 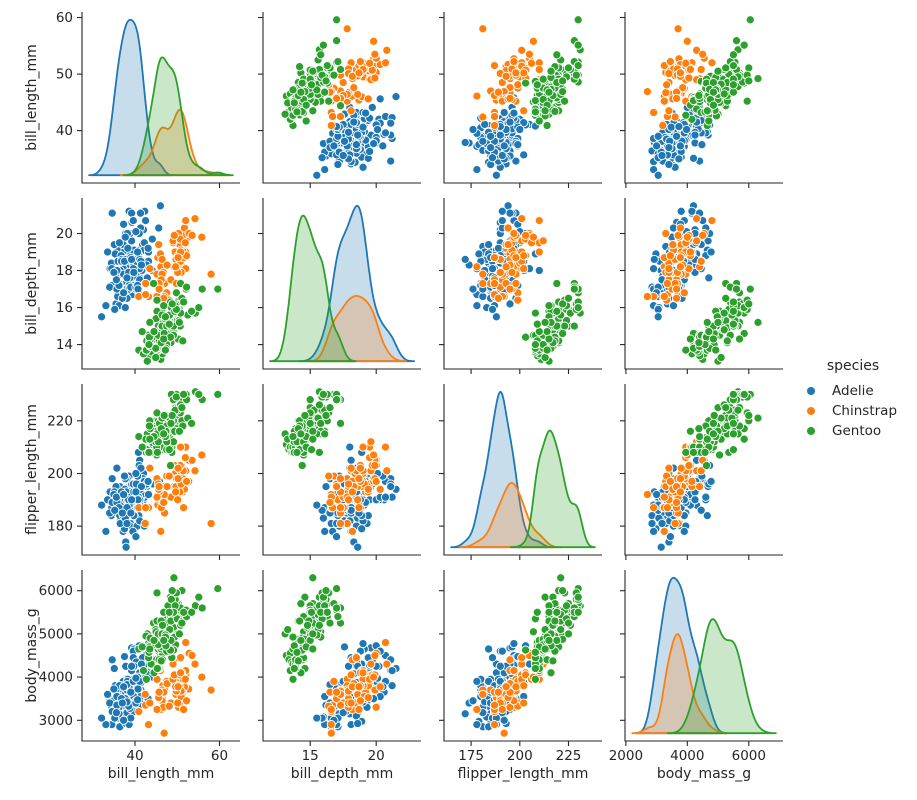 I want to click on legend-title: species, so click(x=853, y=366).